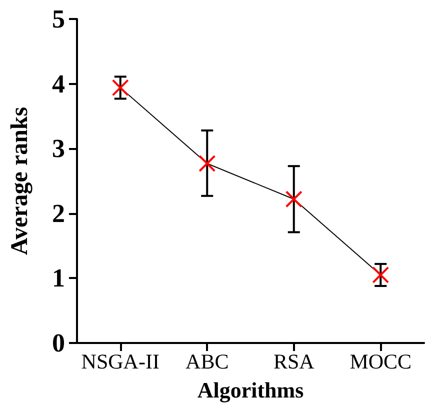 The width and height of the screenshot is (425, 414). Describe the element at coordinates (250, 390) in the screenshot. I see `x-axis-title: Algorithms` at that location.